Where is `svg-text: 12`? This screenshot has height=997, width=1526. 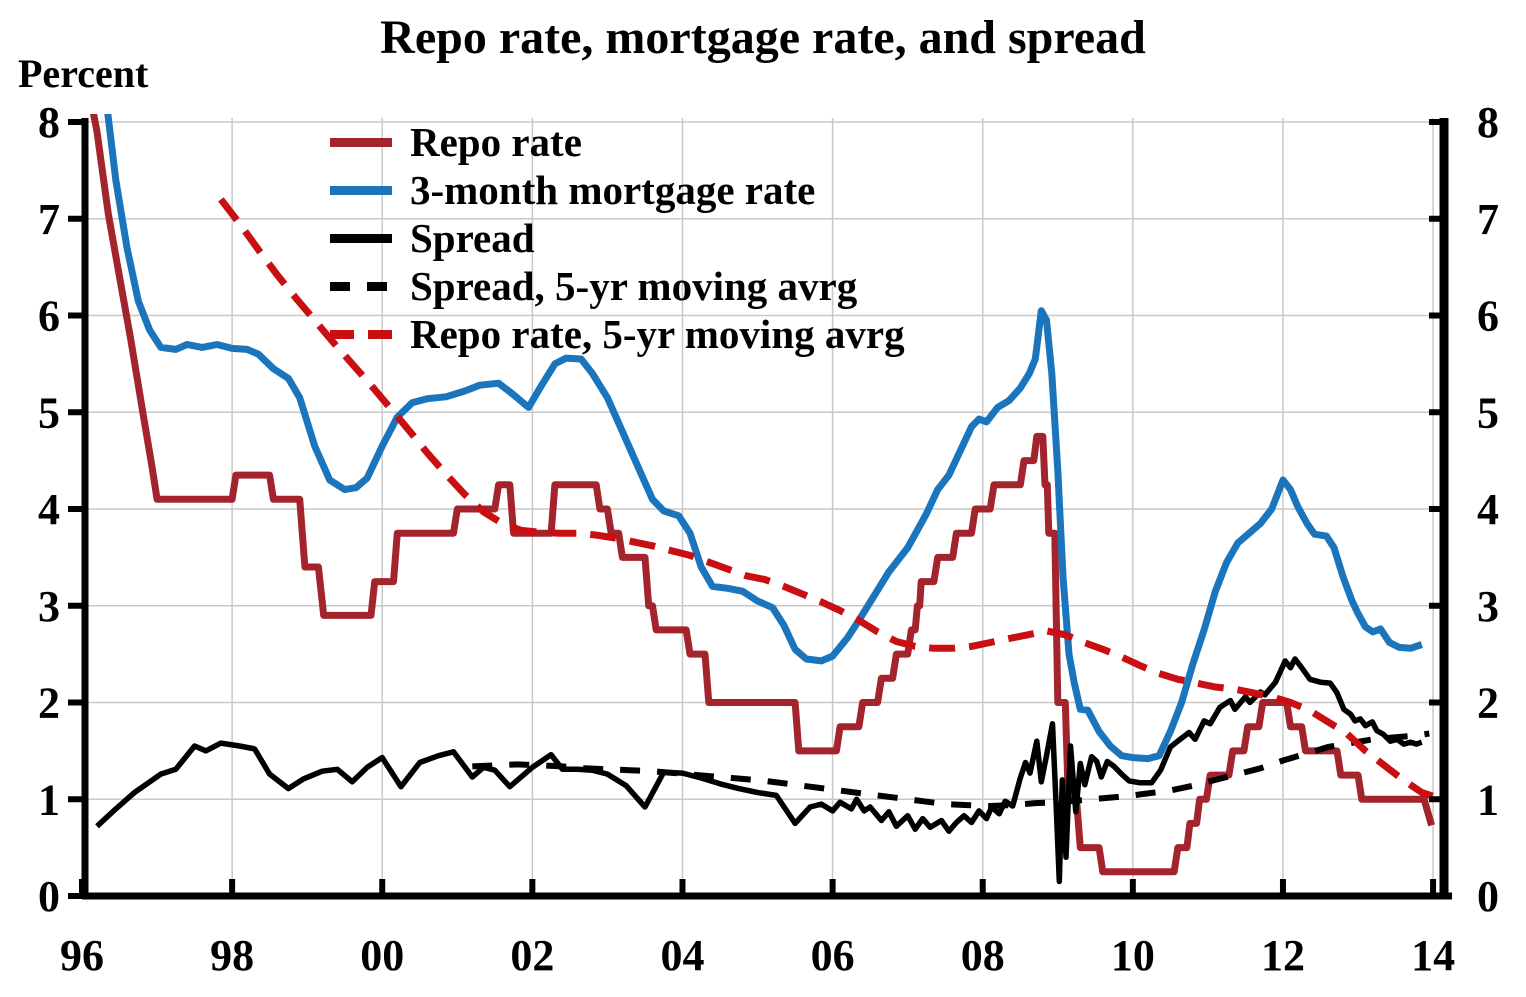
svg-text: 12 is located at coordinates (1283, 955).